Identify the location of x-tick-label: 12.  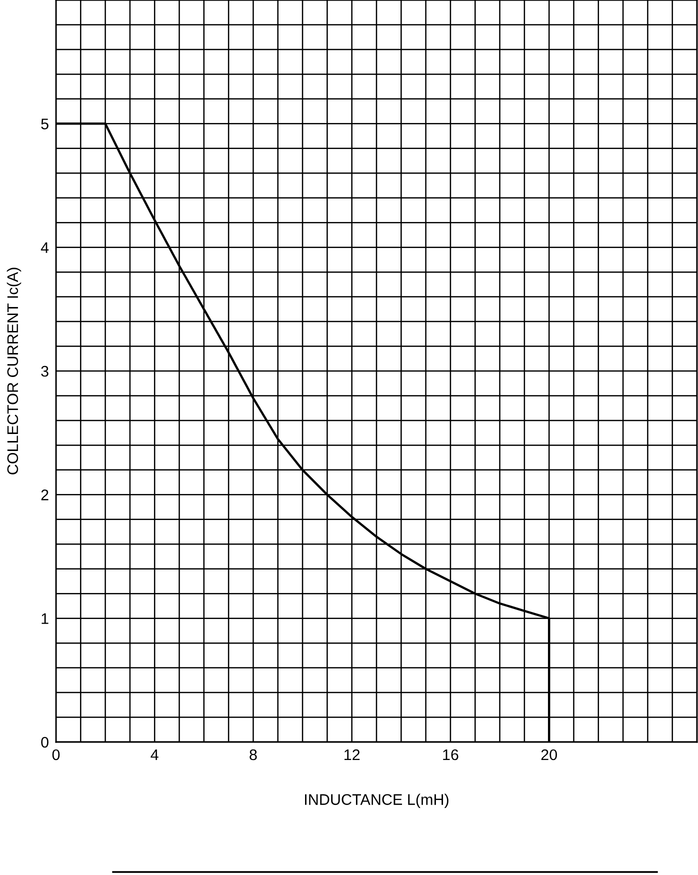
(352, 754).